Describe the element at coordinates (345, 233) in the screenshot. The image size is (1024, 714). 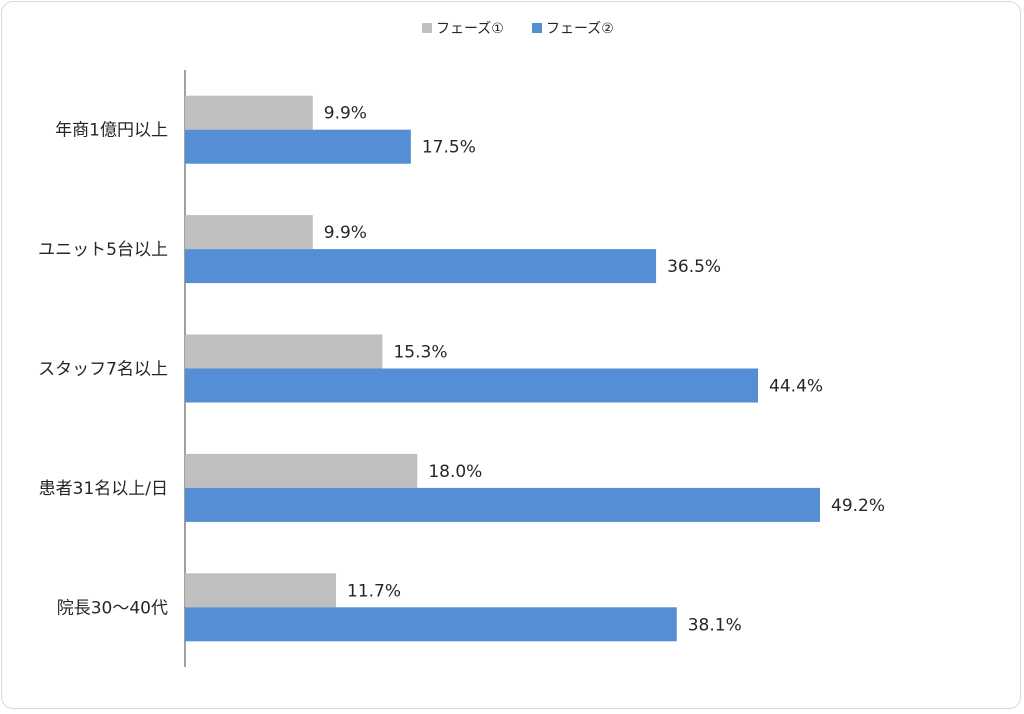
I see `data-label-1-2: 9.9%` at that location.